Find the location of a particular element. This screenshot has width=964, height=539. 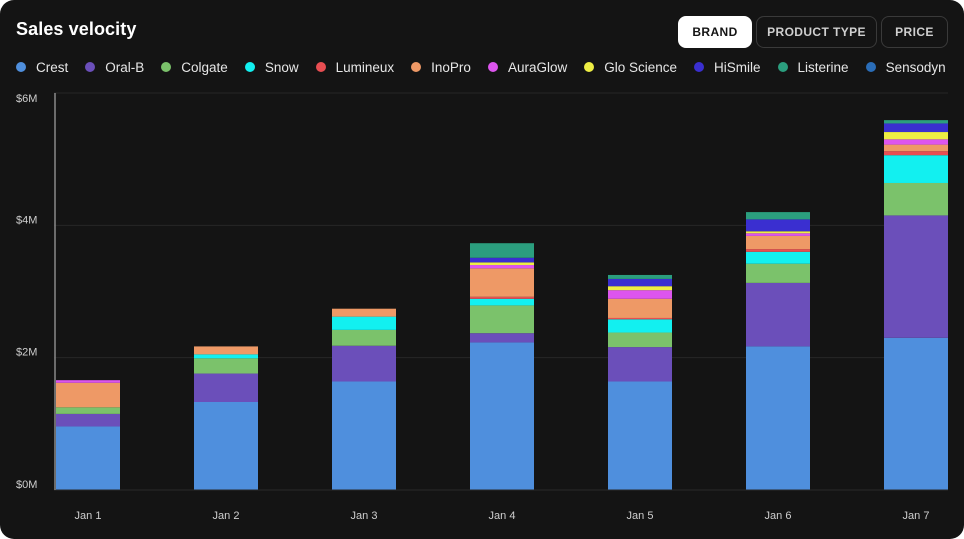

legend-item-colgate: Colgate is located at coordinates (194, 67).